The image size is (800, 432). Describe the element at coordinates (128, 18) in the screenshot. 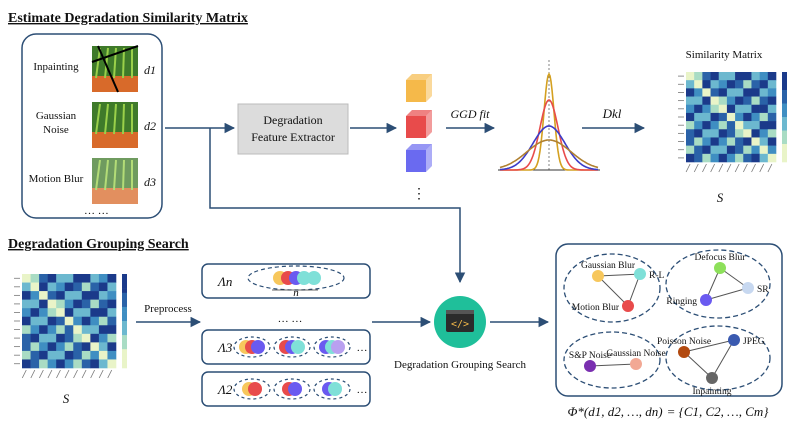

I see `top-section-title: Estimate Degradation Similarity Matrix` at that location.